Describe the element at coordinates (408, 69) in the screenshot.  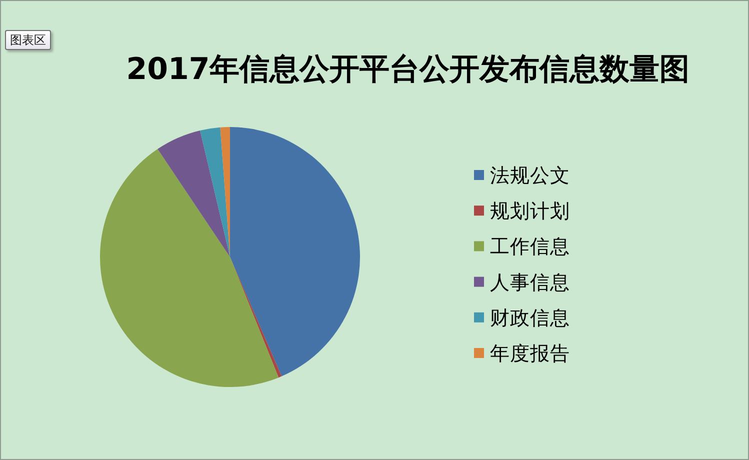
I see `title: 2017年信息公开平台公开发布信息数量图` at that location.